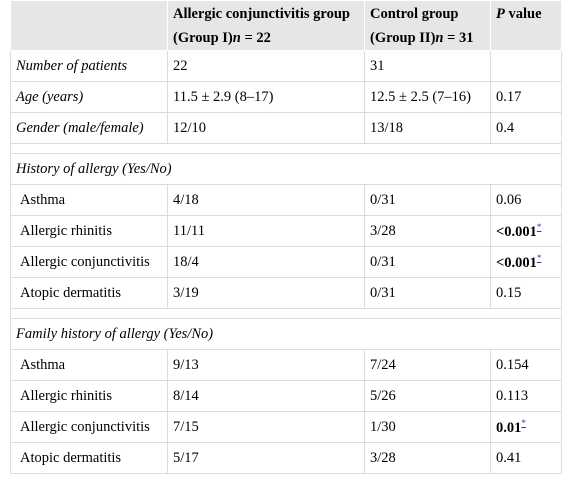 The height and width of the screenshot is (493, 570). Describe the element at coordinates (89, 25) in the screenshot. I see `header-empty-cell` at that location.